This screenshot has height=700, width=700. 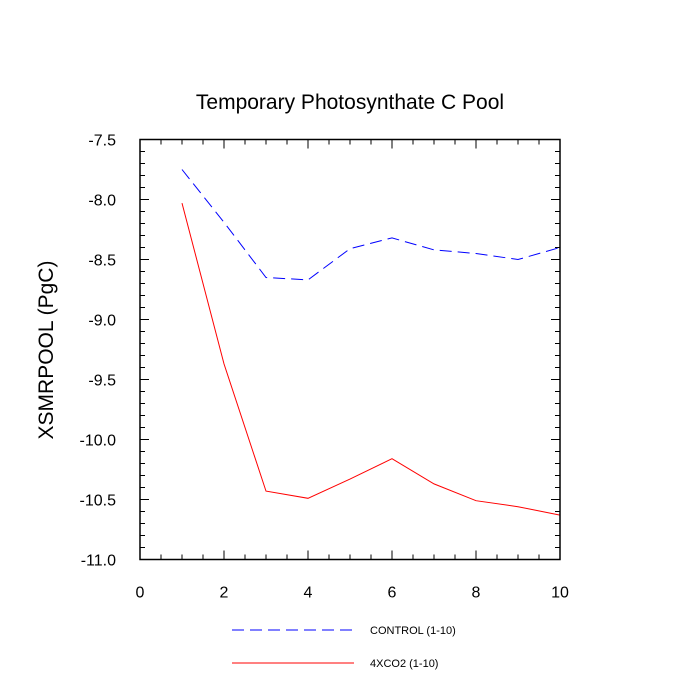 I want to click on legend-label-4xco2: 4XCO2 (1-10), so click(x=404, y=664).